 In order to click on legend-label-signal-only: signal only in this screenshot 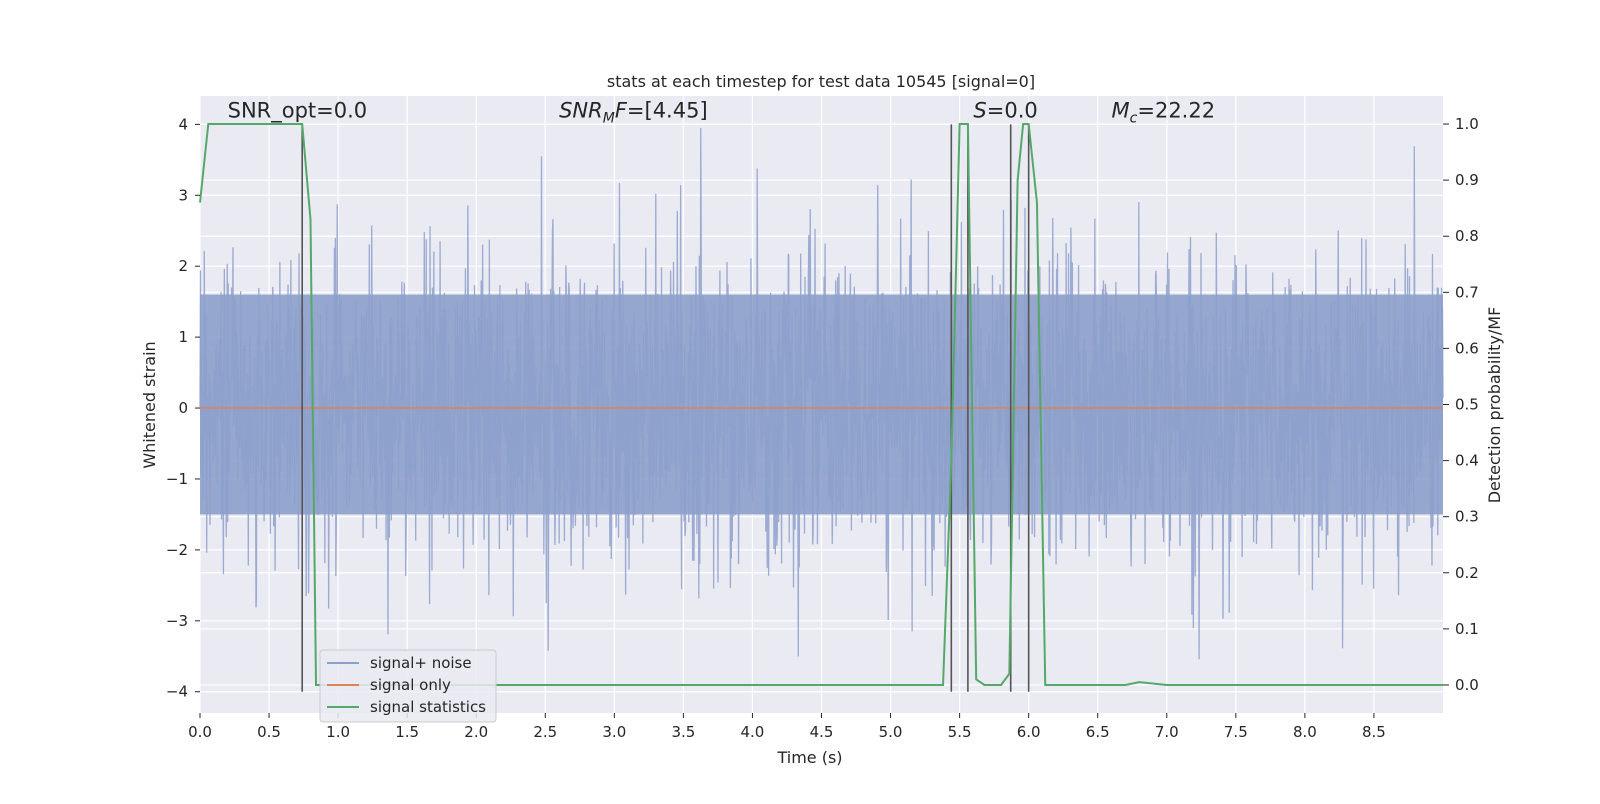, I will do `click(410, 685)`.